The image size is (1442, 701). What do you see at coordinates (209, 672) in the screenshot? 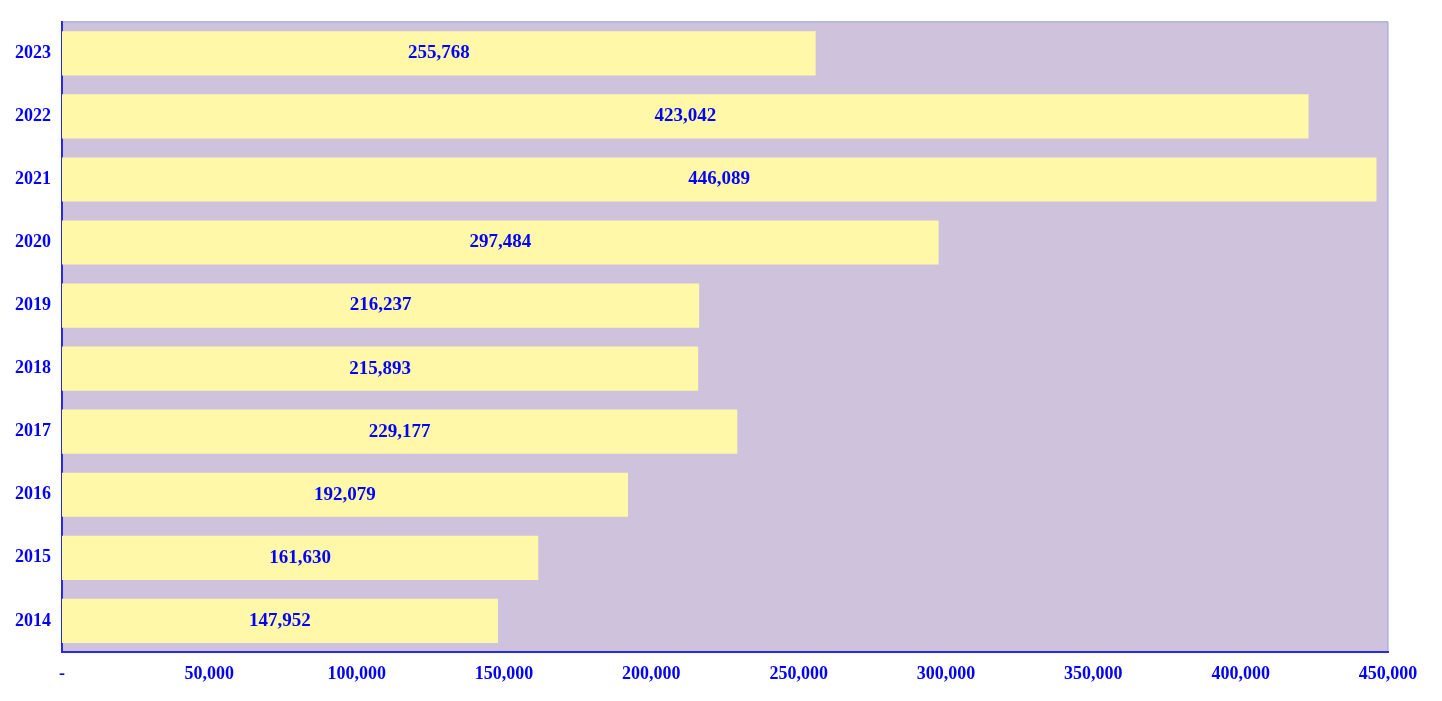
I see `x-tick-label: 50,000` at bounding box center [209, 672].